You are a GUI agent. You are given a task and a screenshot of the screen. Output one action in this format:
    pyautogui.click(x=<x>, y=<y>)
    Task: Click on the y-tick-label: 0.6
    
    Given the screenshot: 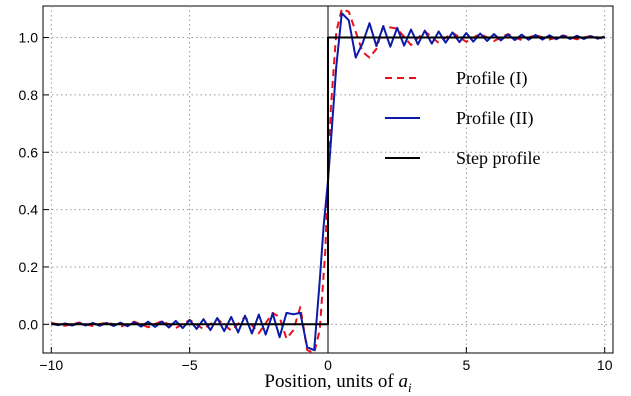 What is the action you would take?
    pyautogui.click(x=29, y=152)
    